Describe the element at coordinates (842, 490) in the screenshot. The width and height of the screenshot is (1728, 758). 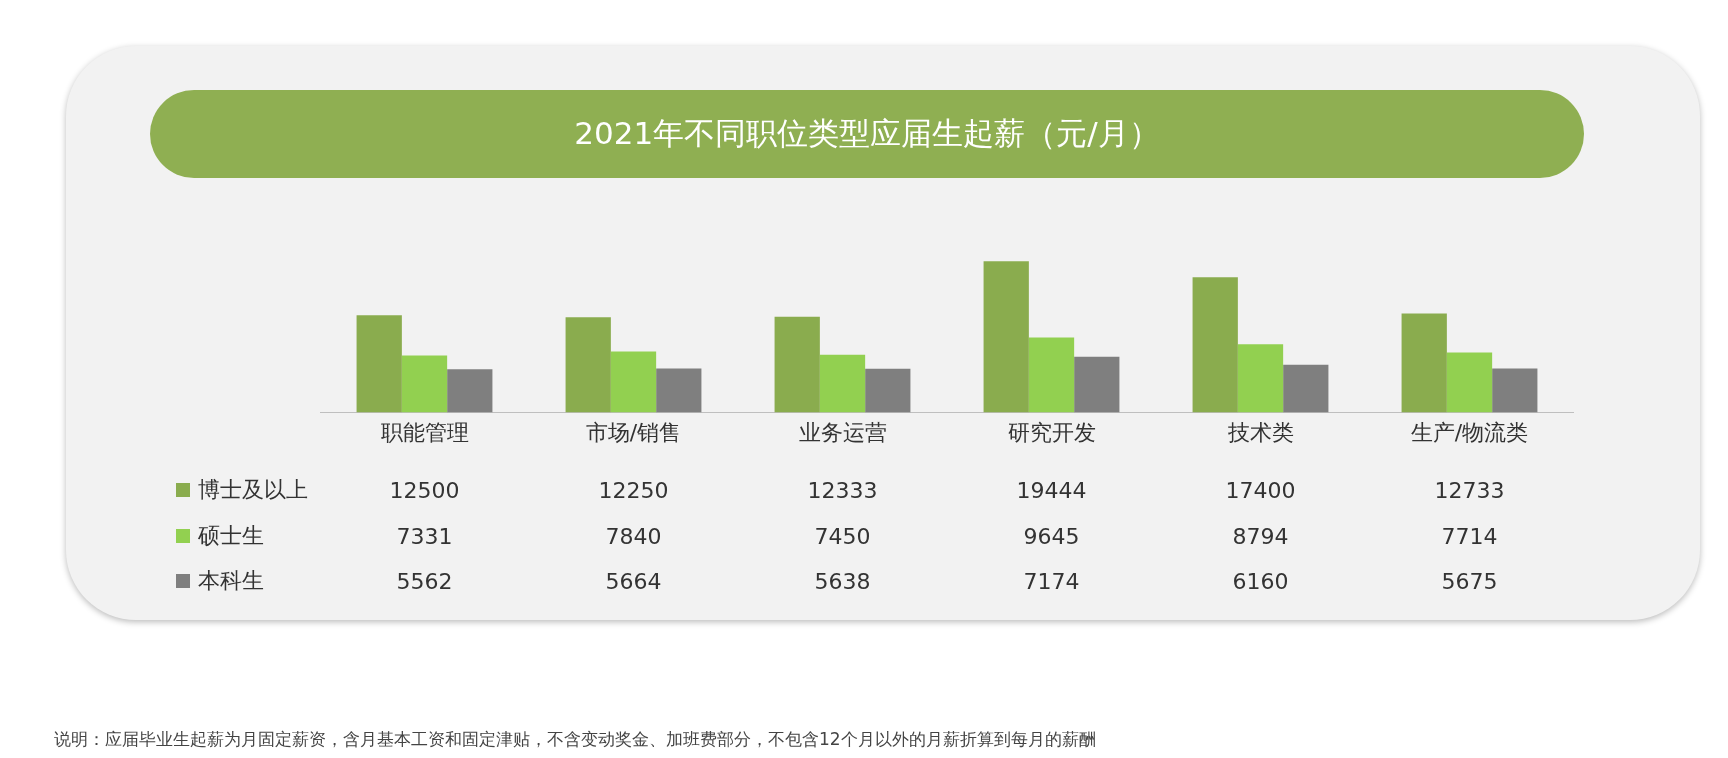
I see `data-label: 12333` at that location.